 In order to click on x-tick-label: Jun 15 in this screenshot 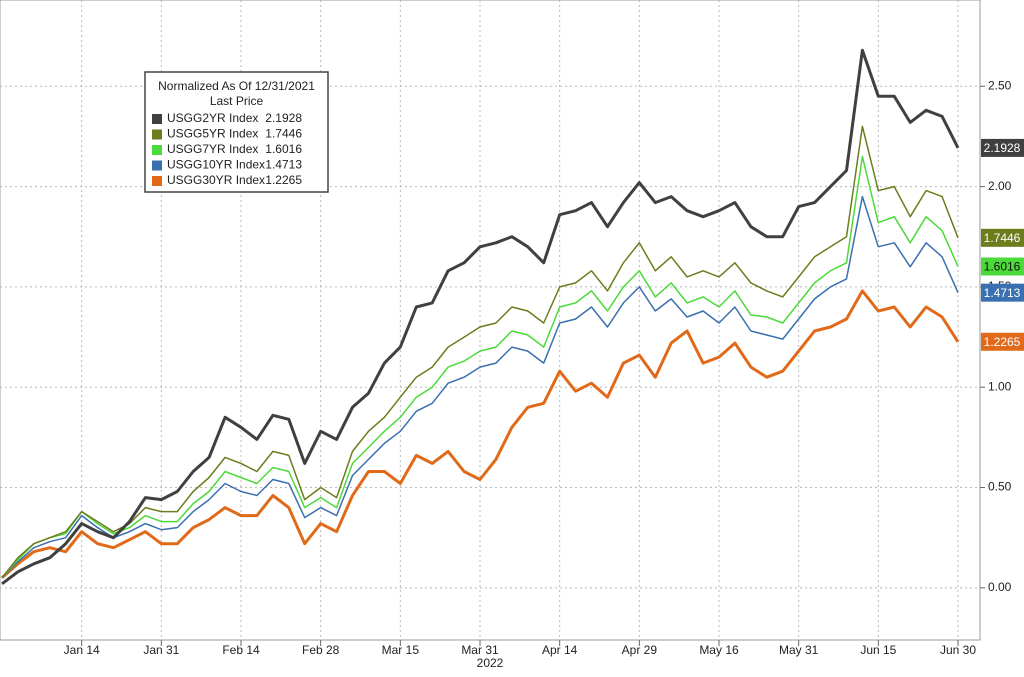, I will do `click(878, 650)`.